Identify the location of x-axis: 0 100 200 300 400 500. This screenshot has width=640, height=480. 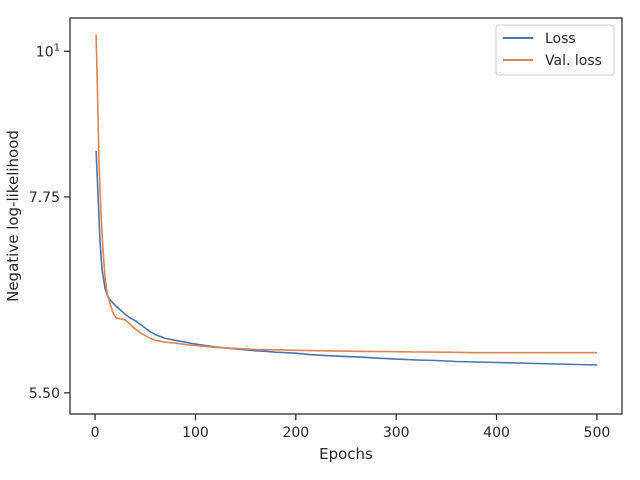
(351, 427).